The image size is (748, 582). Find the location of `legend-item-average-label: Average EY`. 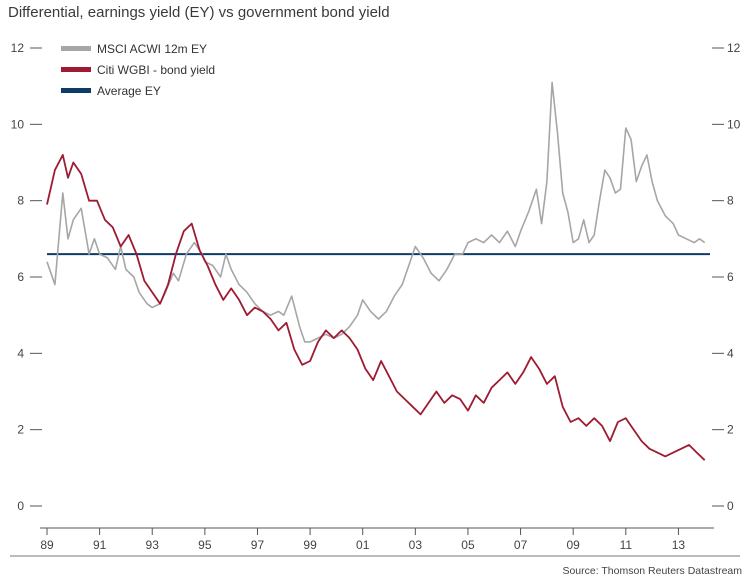

legend-item-average-label: Average EY is located at coordinates (129, 91).